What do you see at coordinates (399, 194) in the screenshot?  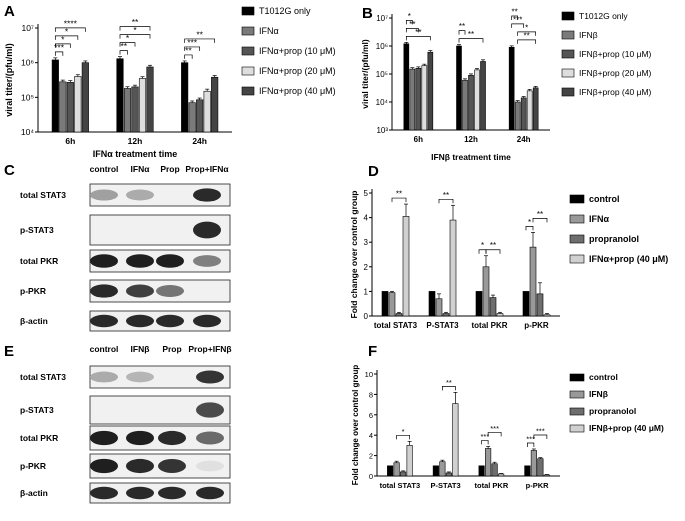 I see `significance-label-D: **` at bounding box center [399, 194].